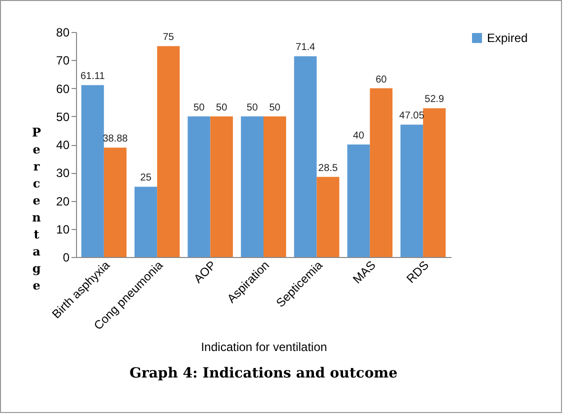  What do you see at coordinates (66, 257) in the screenshot?
I see `y-tick-label: 0` at bounding box center [66, 257].